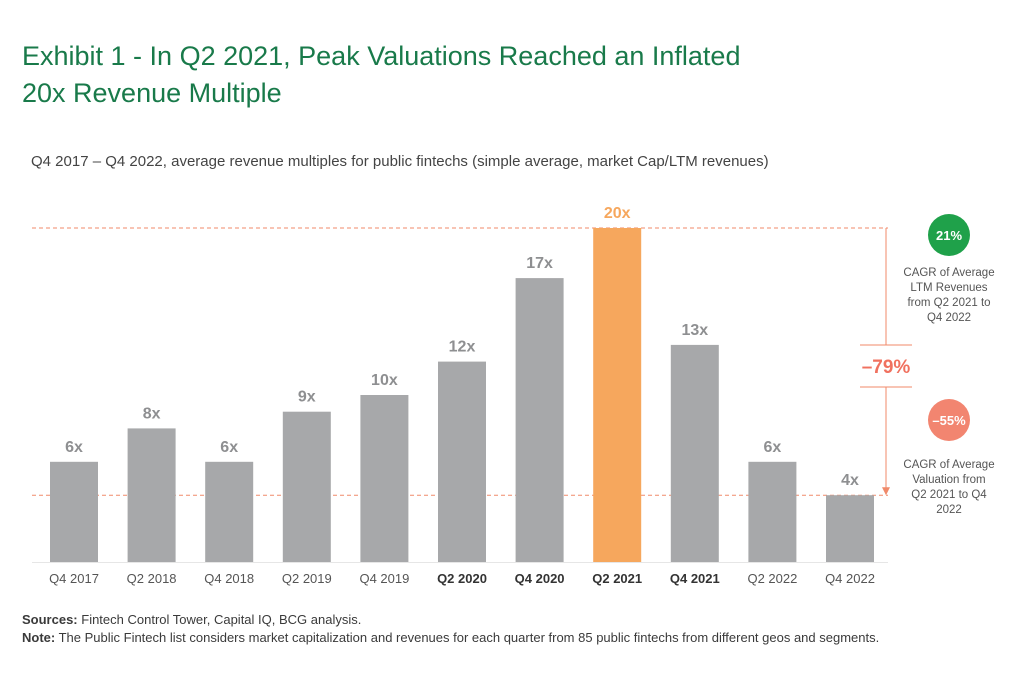  What do you see at coordinates (949, 510) in the screenshot?
I see `cagr-annotation-line: 2022` at bounding box center [949, 510].